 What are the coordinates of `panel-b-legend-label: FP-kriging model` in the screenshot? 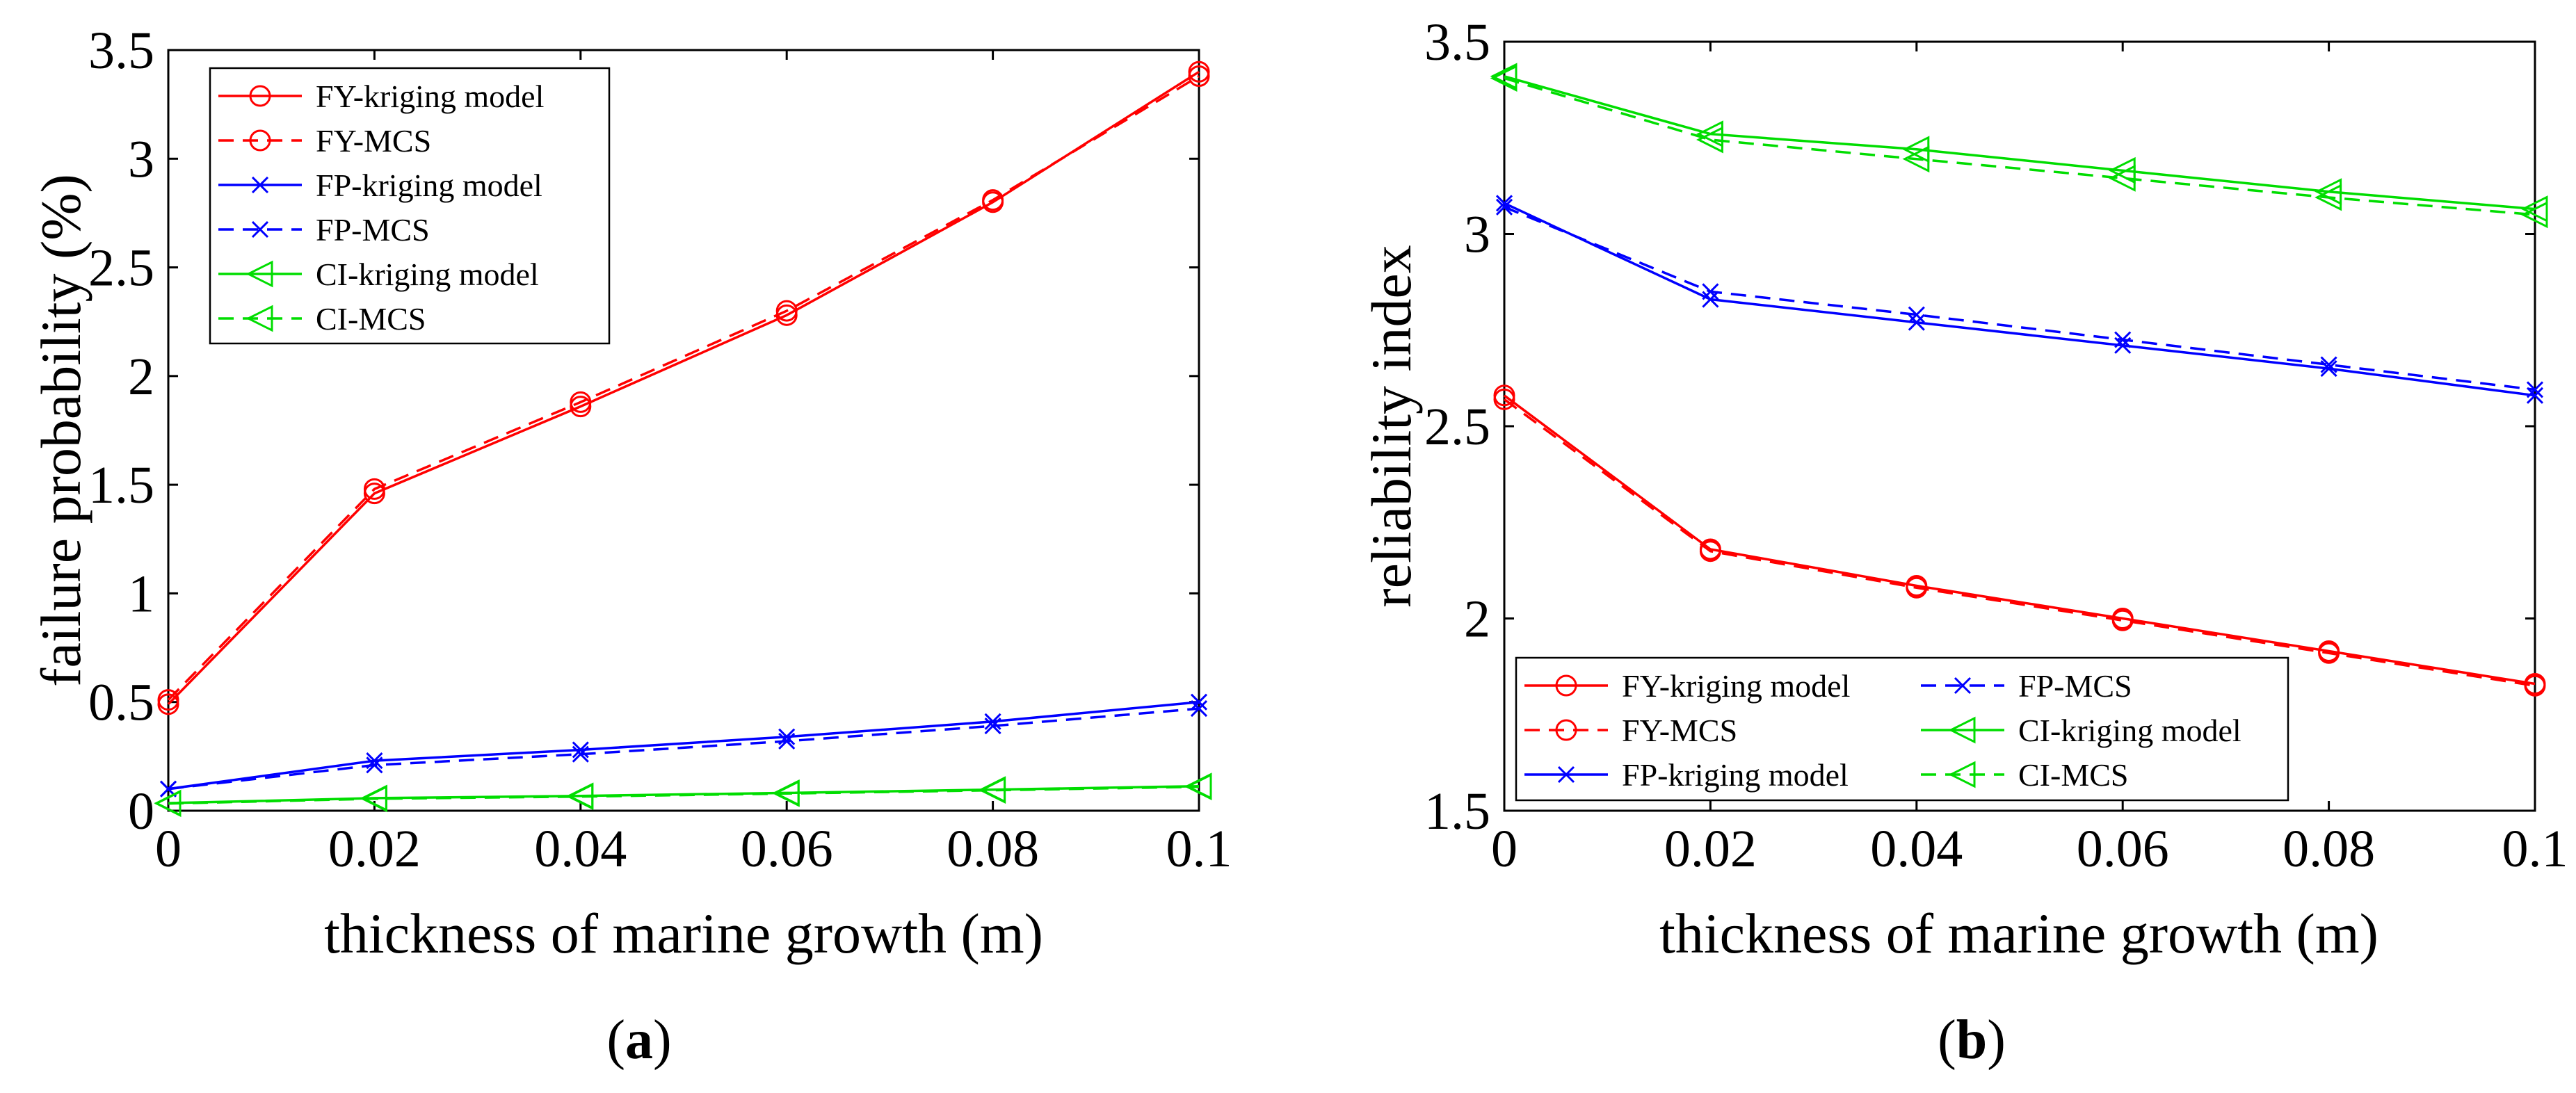 It's located at (1736, 775).